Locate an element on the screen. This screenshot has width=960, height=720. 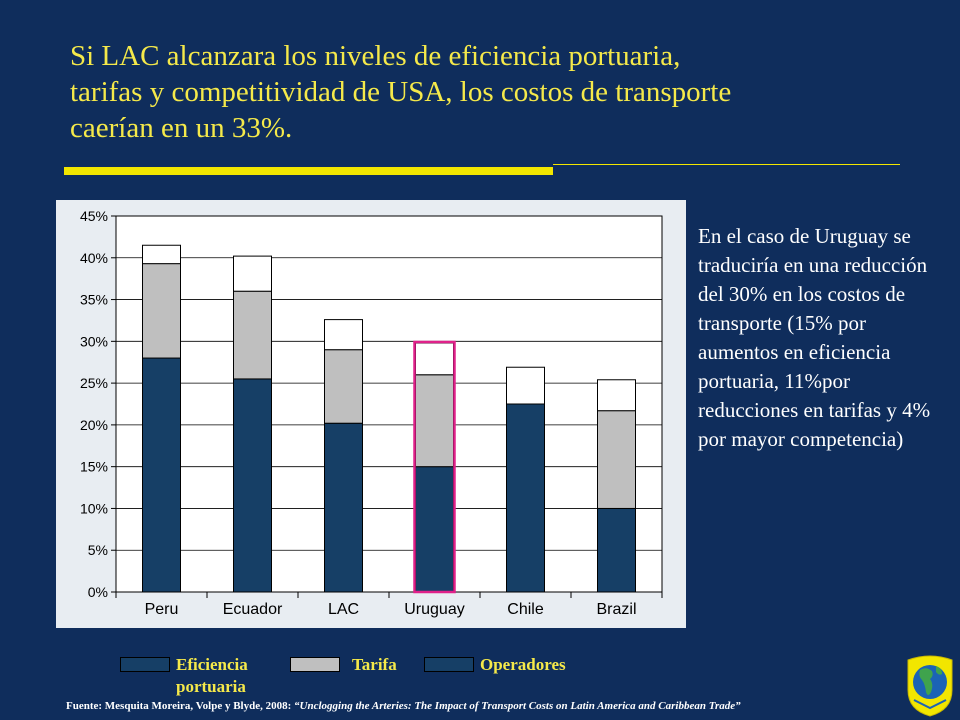
y-tick-label: 35% is located at coordinates (94, 300).